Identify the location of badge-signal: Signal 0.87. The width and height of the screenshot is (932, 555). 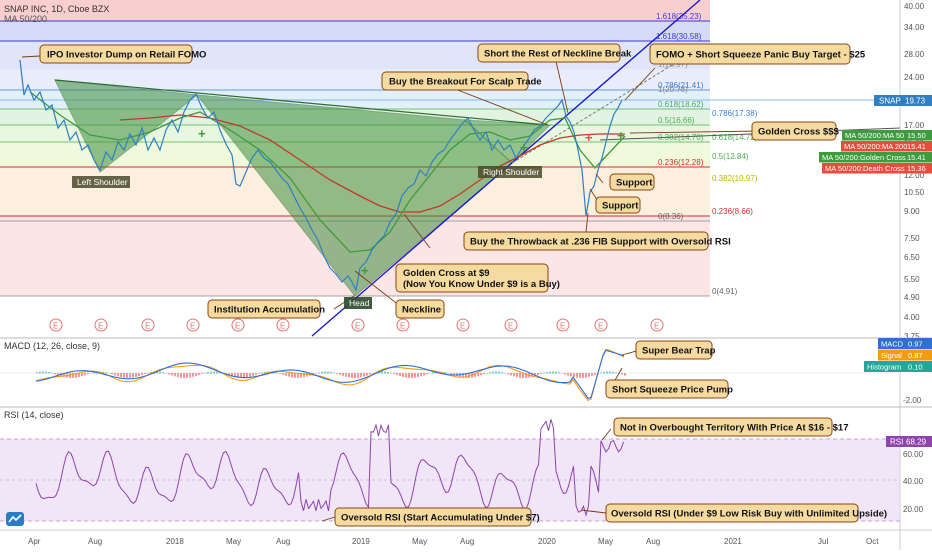
(905, 355).